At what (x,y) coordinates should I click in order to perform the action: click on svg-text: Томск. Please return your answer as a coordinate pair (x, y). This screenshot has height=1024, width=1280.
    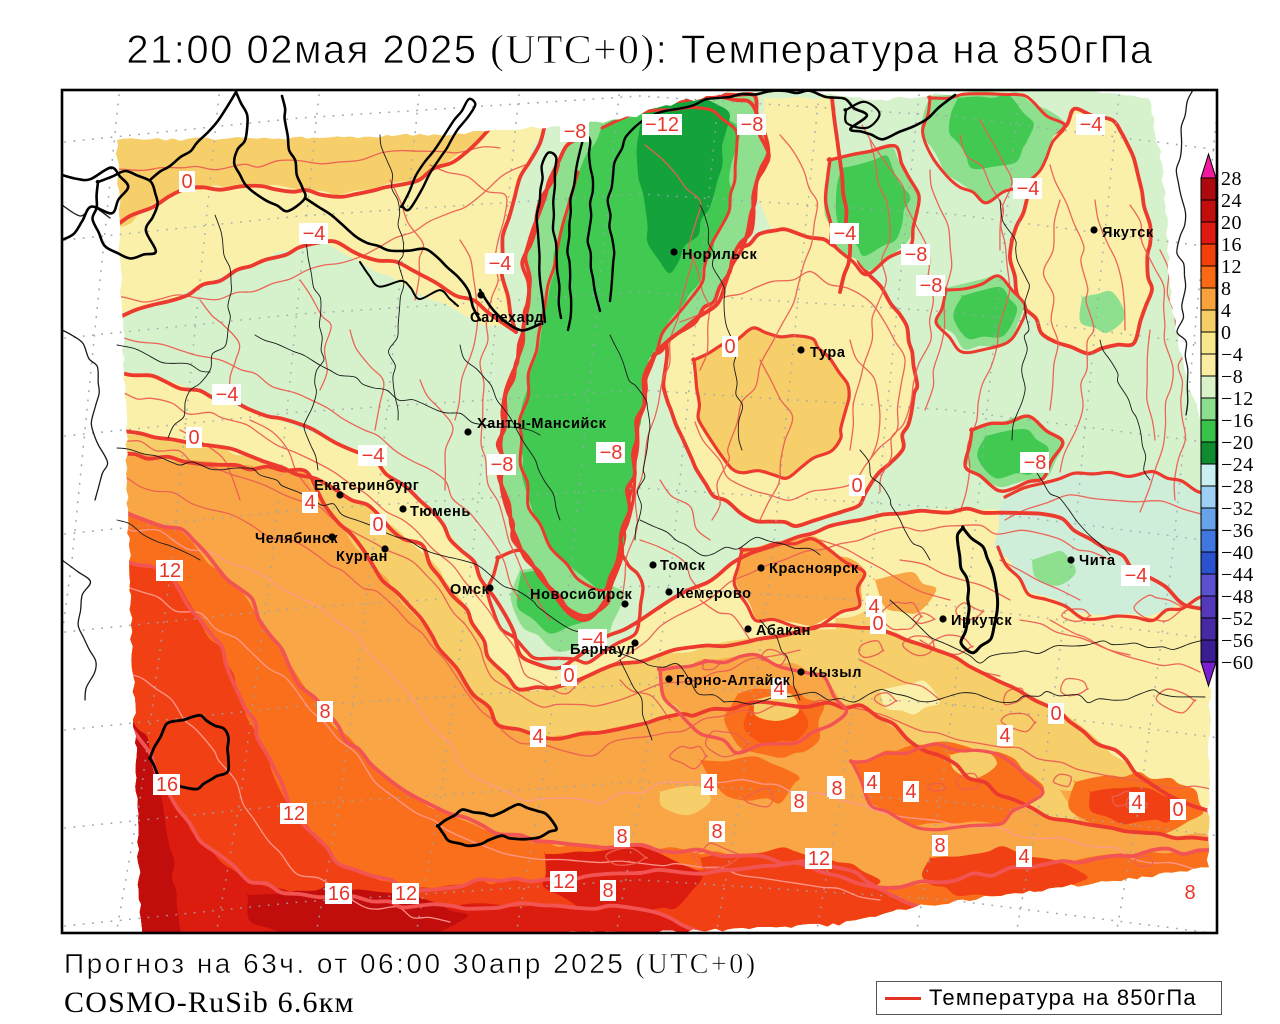
    Looking at the image, I should click on (683, 566).